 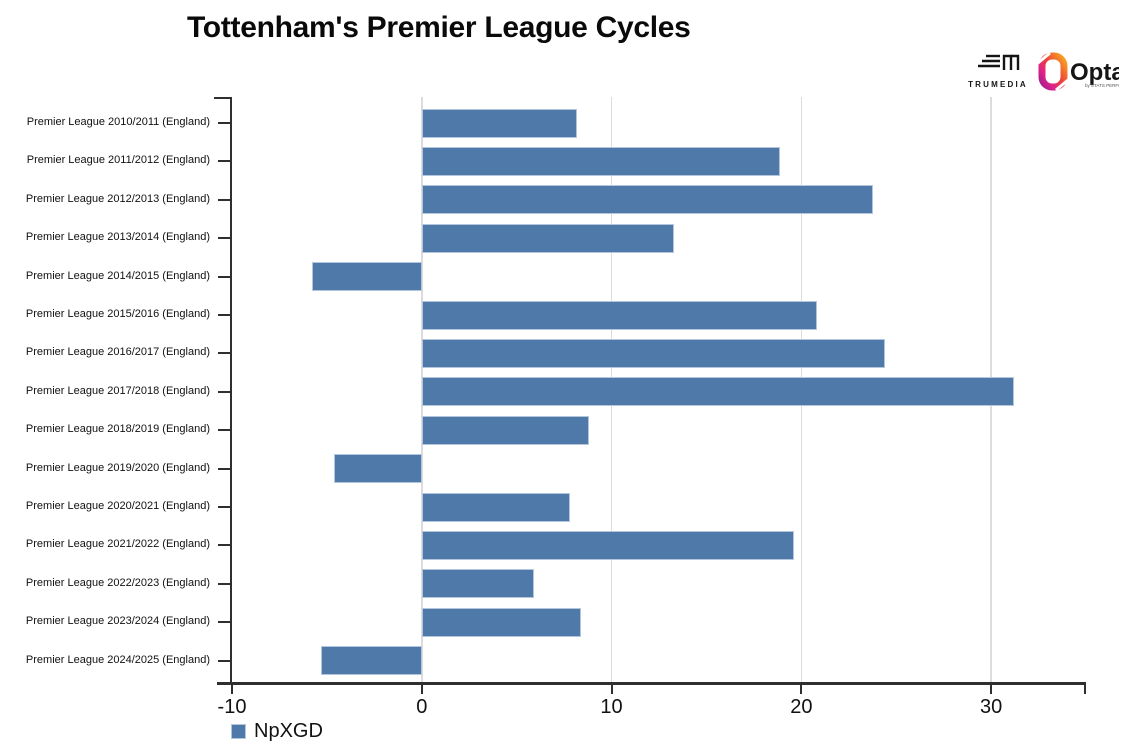 What do you see at coordinates (371, 661) in the screenshot?
I see `bar-Premier League 2024/2025 (England)` at bounding box center [371, 661].